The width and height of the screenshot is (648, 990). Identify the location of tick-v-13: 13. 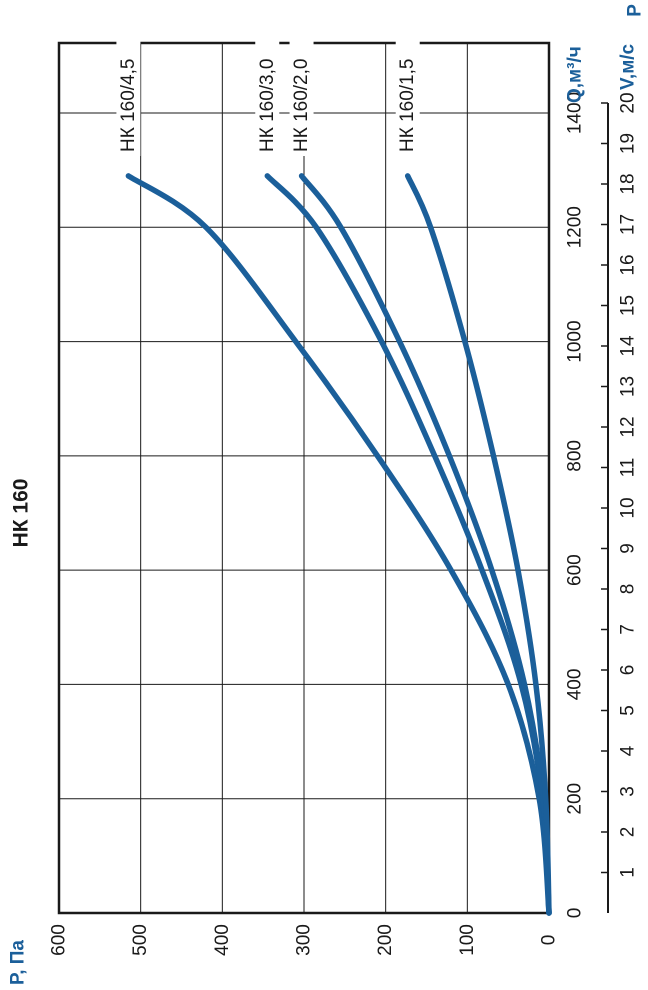
(628, 386).